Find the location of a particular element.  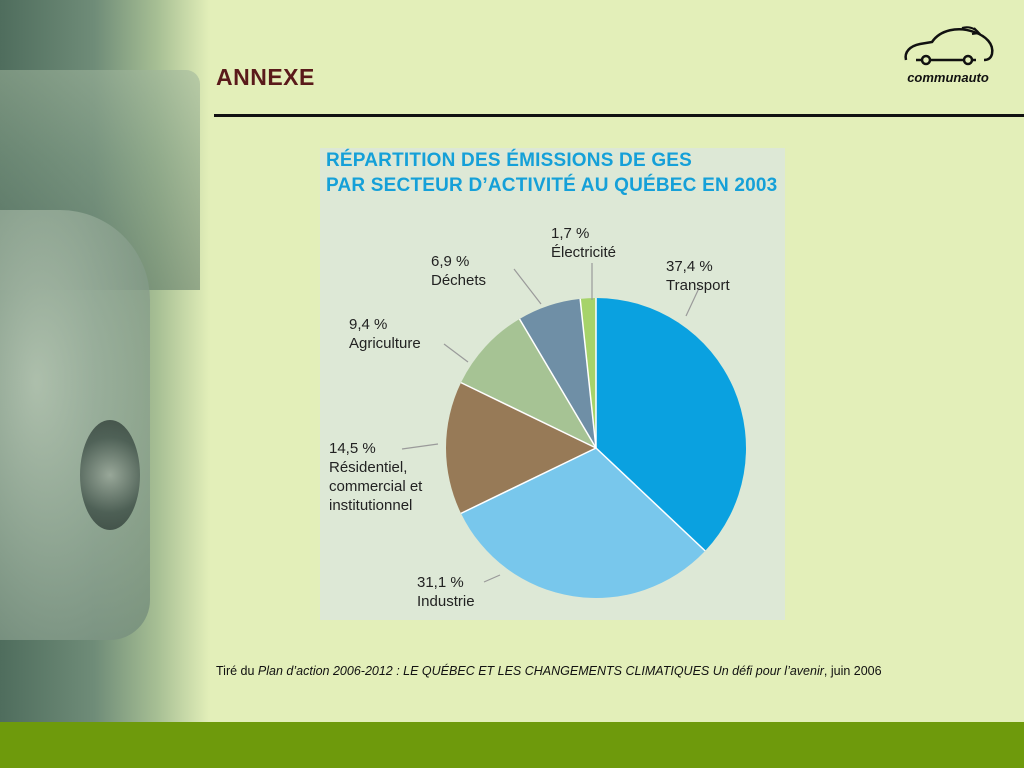

logo-text: communauto is located at coordinates (948, 77).